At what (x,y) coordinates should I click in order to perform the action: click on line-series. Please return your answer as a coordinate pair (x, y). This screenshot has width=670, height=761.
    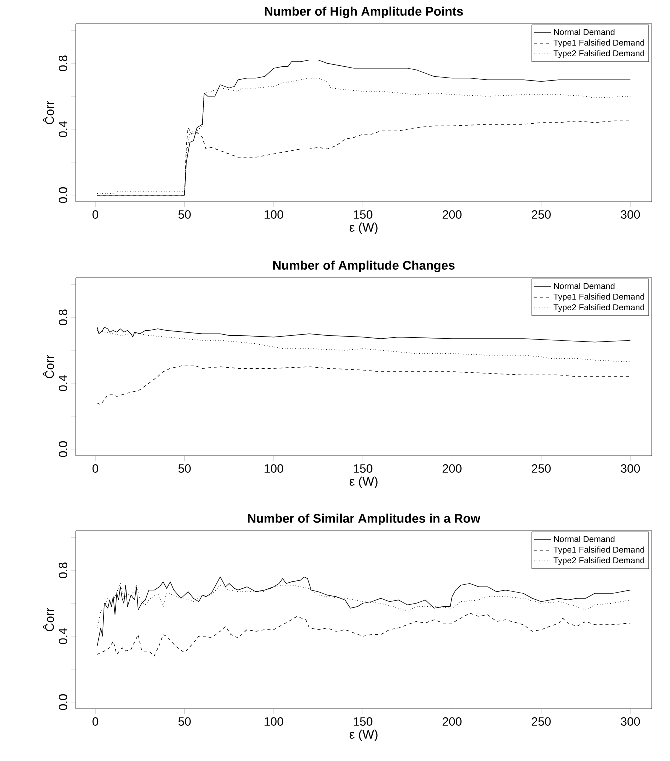
    Looking at the image, I should click on (364, 611).